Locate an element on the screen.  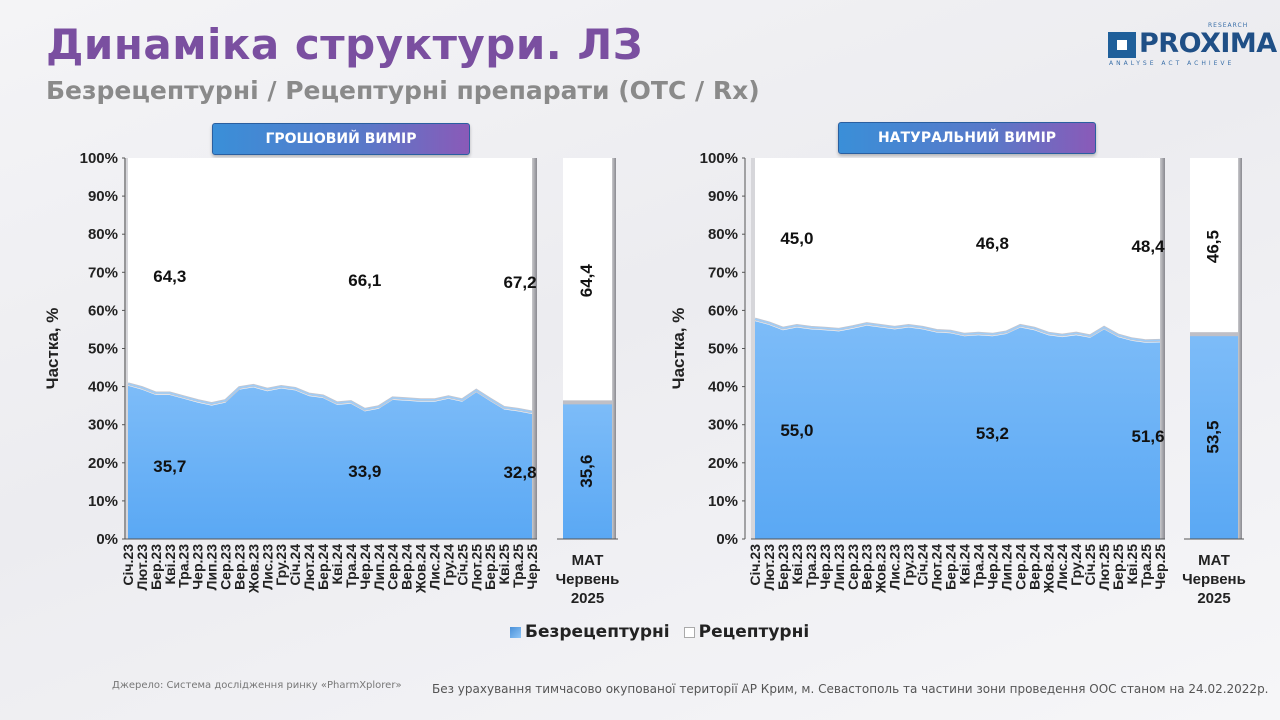
chart0-mat-ridge is located at coordinates (587, 402).